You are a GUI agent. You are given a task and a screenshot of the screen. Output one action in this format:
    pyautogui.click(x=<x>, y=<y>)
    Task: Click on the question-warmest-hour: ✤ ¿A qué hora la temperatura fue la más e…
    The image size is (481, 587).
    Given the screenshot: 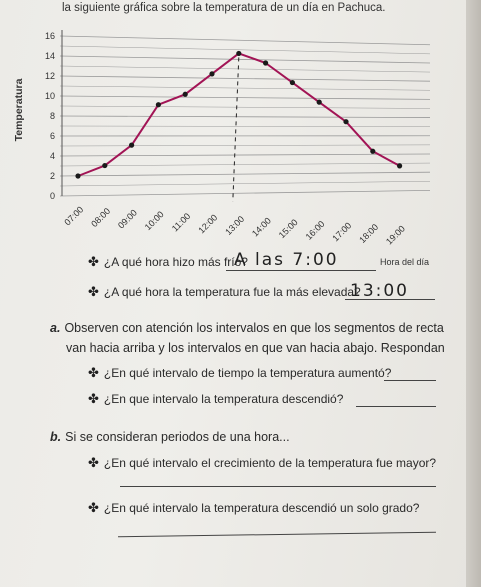 What is the action you would take?
    pyautogui.click(x=224, y=292)
    